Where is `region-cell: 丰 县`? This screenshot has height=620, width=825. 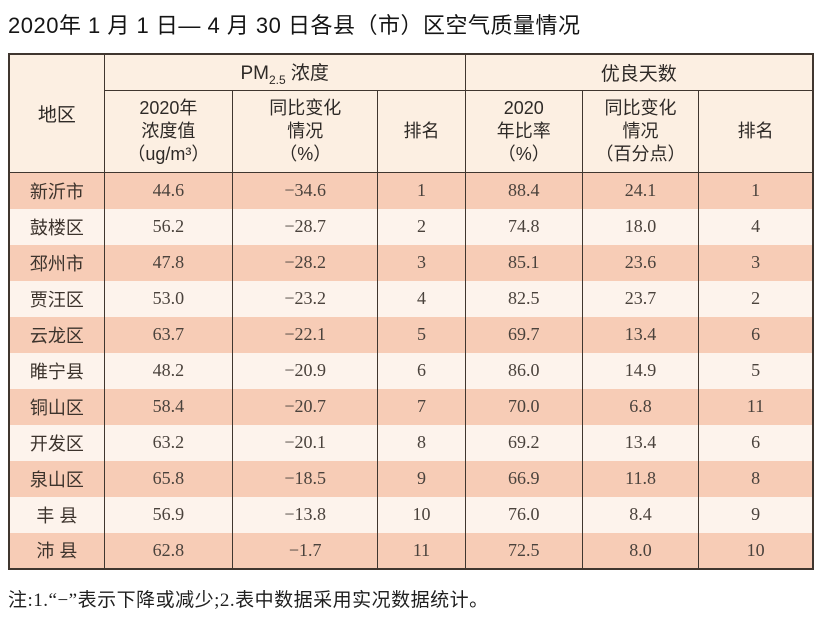
region-cell: 丰 县 is located at coordinates (56, 514).